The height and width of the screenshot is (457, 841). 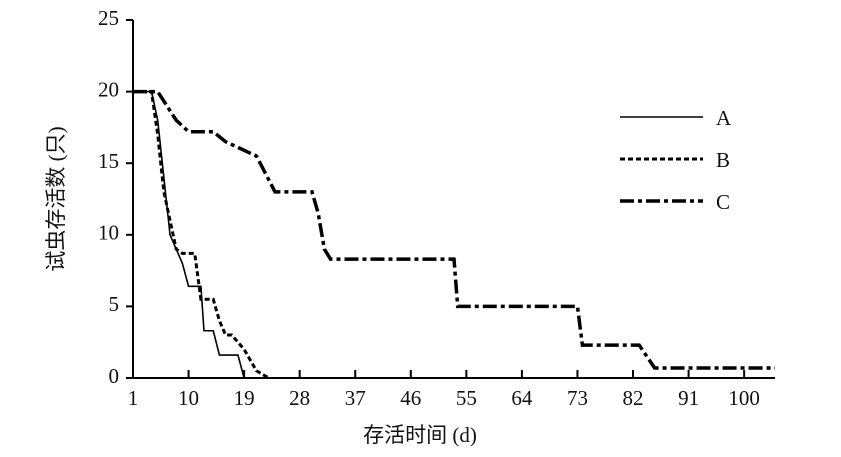 I want to click on x-tick-label: 10, so click(x=188, y=398).